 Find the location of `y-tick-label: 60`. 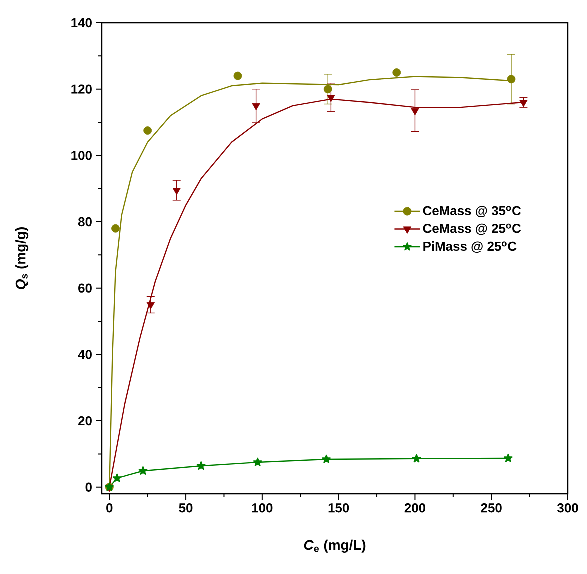

y-tick-label: 60 is located at coordinates (85, 288).